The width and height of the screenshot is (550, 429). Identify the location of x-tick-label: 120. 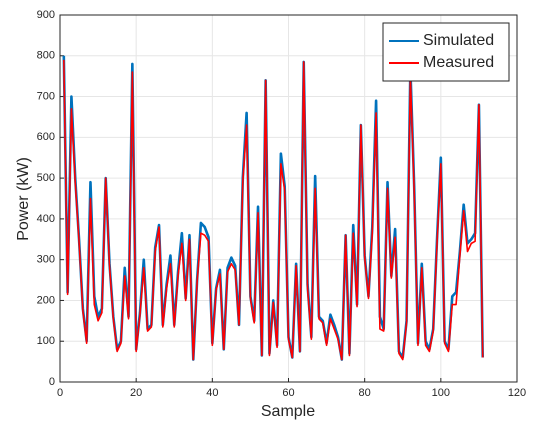
(517, 393).